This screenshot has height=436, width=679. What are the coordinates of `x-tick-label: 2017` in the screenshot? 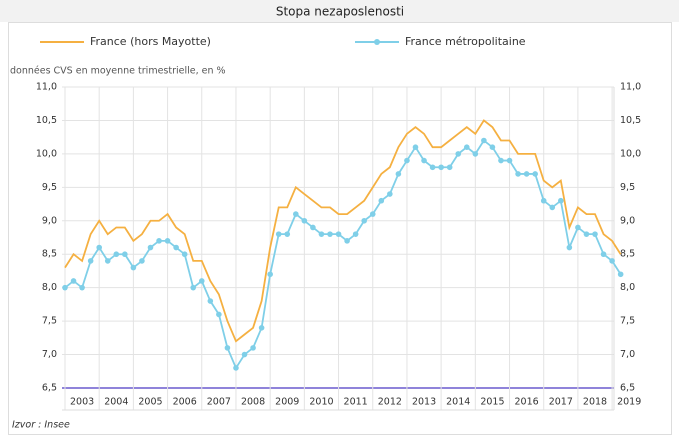 It's located at (561, 402).